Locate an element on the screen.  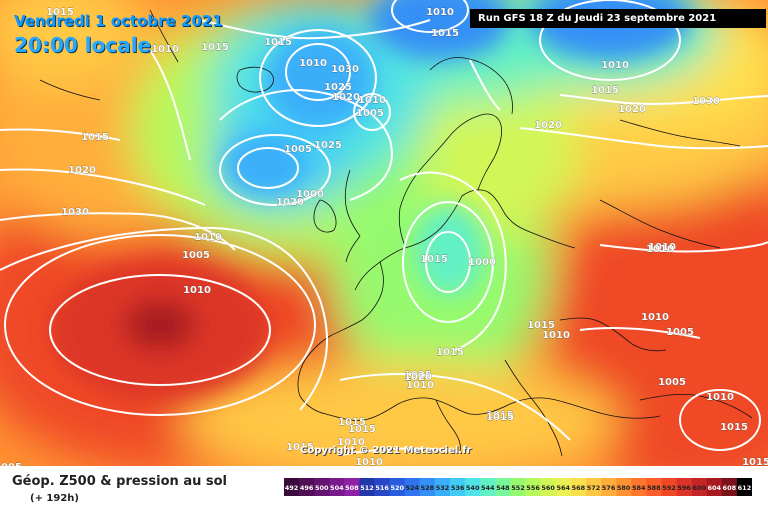
legend-value: 512 is located at coordinates (367, 488).